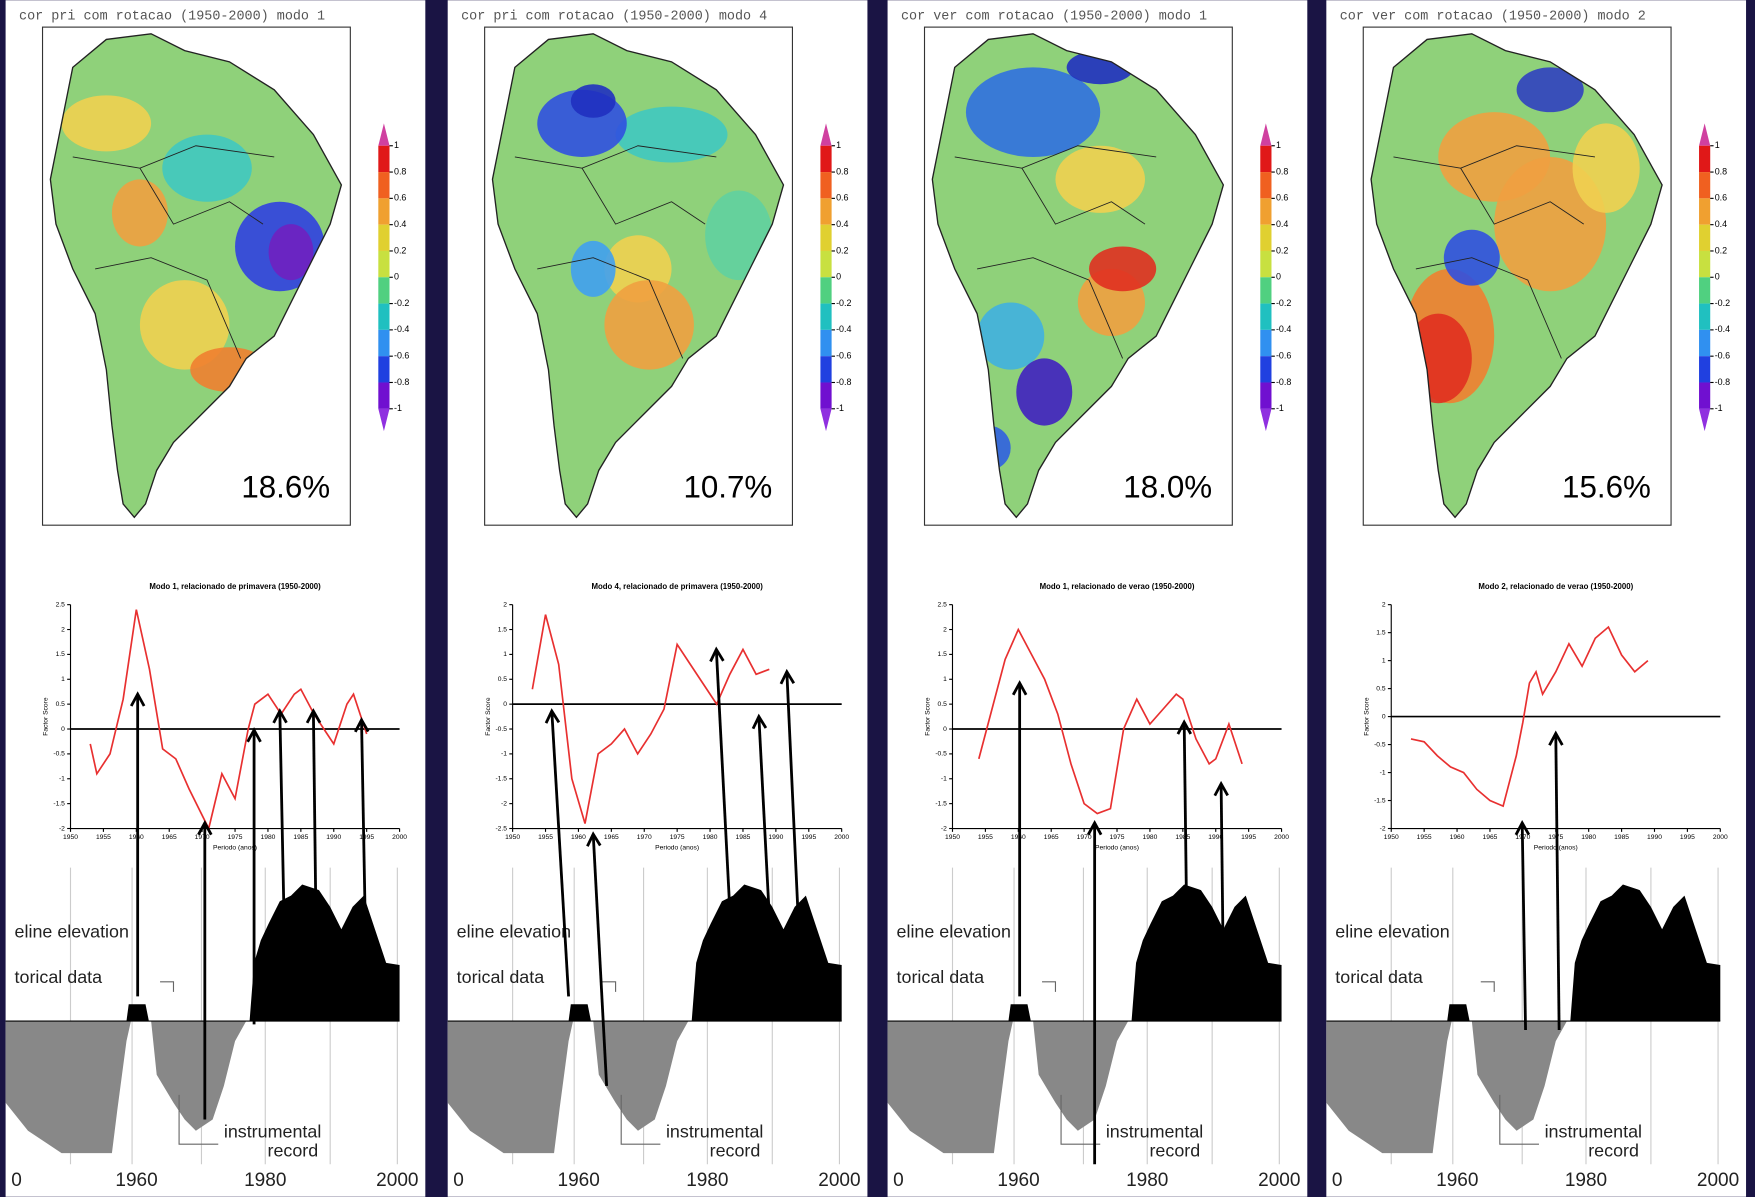 This screenshot has width=1755, height=1197. Describe the element at coordinates (504, 803) in the screenshot. I see `y-tick-label: -2` at that location.